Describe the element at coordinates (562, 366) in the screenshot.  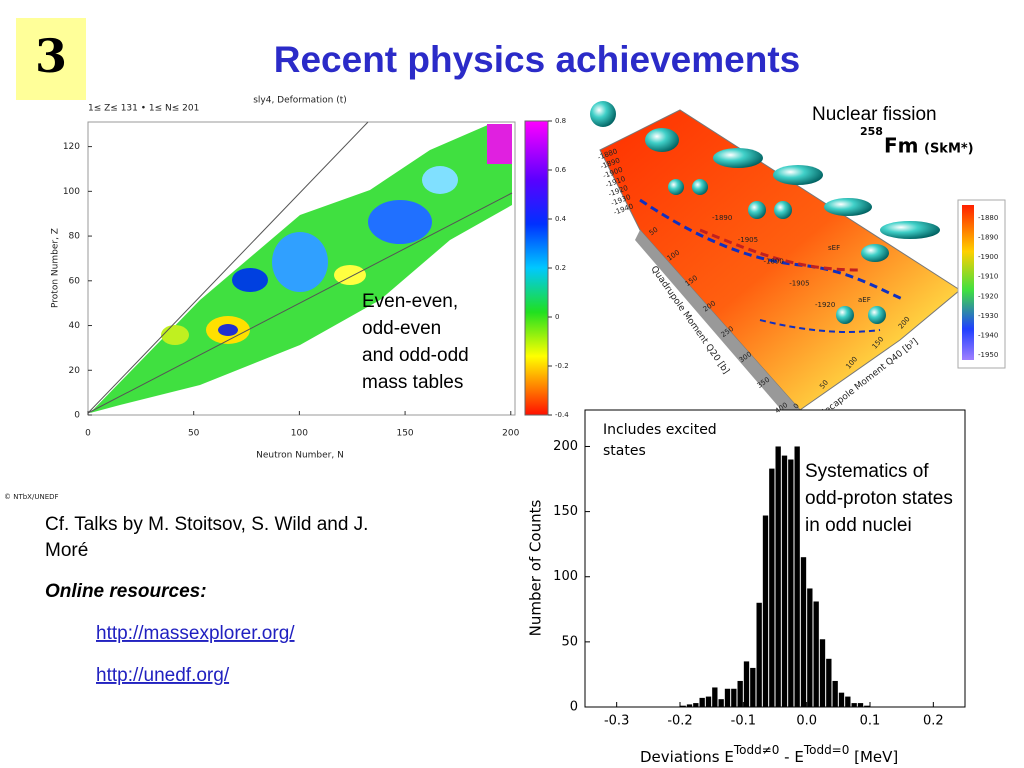
I see `colorbar-tick-label: -0.2` at that location.